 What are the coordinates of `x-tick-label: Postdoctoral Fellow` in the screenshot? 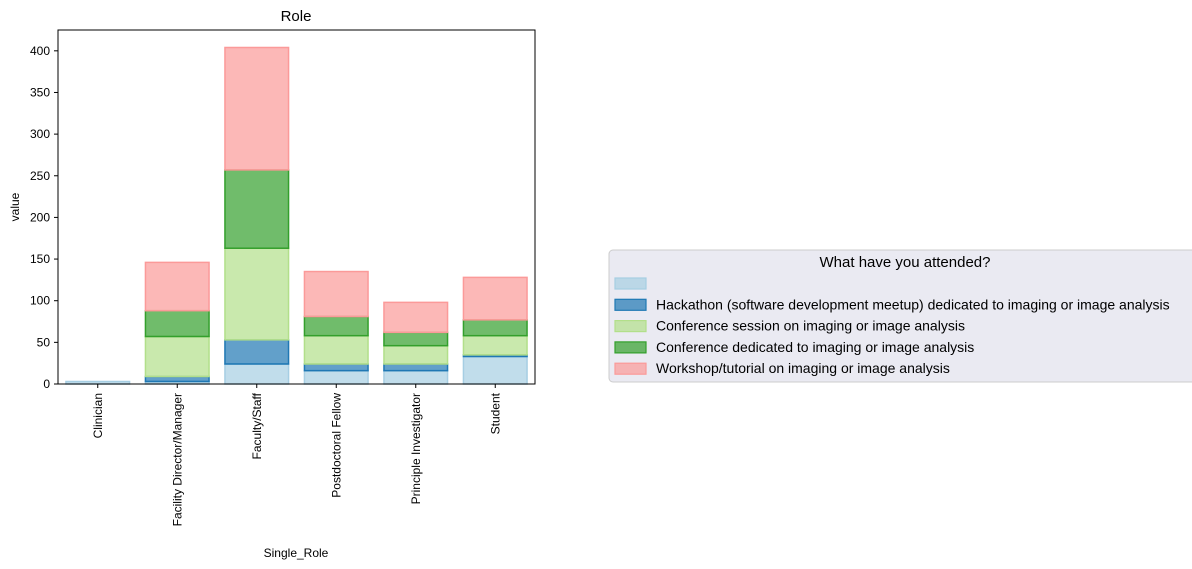 It's located at (336, 445).